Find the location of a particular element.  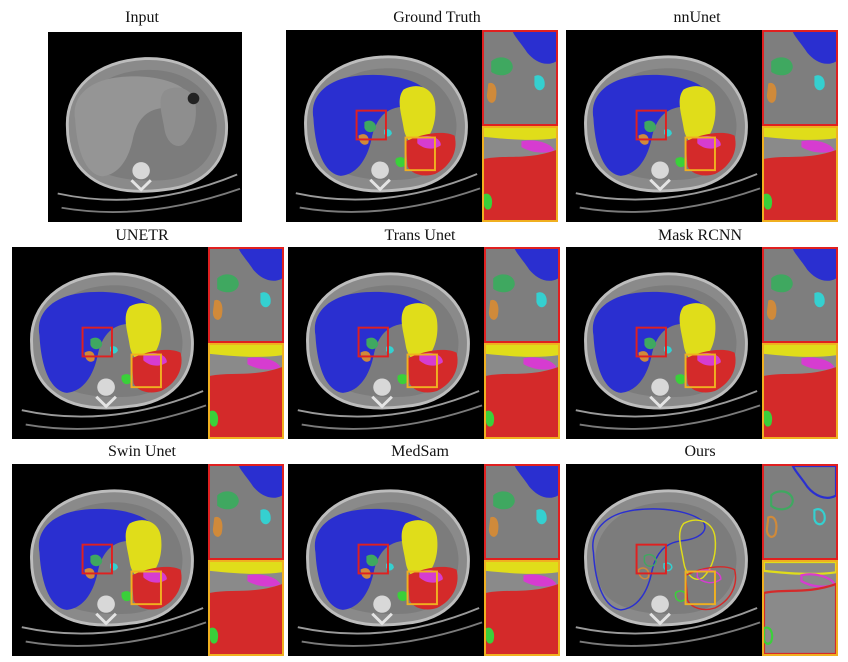

panel-title-ours: Ours is located at coordinates (700, 451).